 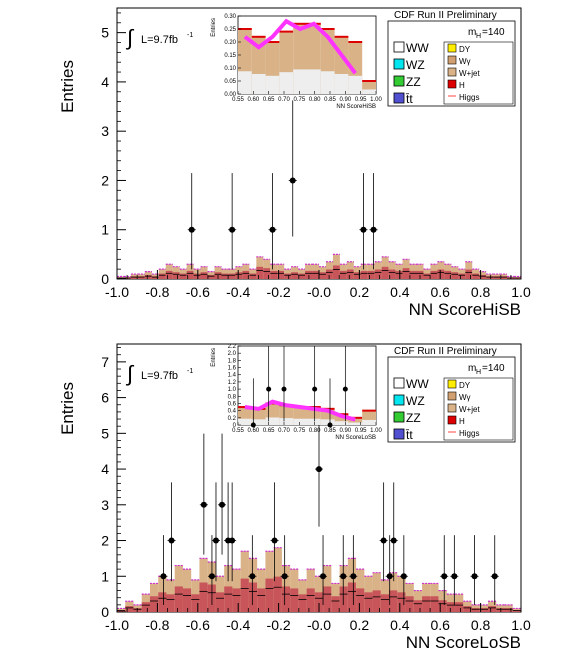 What do you see at coordinates (230, 43) in the screenshot?
I see `inset-y-tick-label: 0.20` at bounding box center [230, 43].